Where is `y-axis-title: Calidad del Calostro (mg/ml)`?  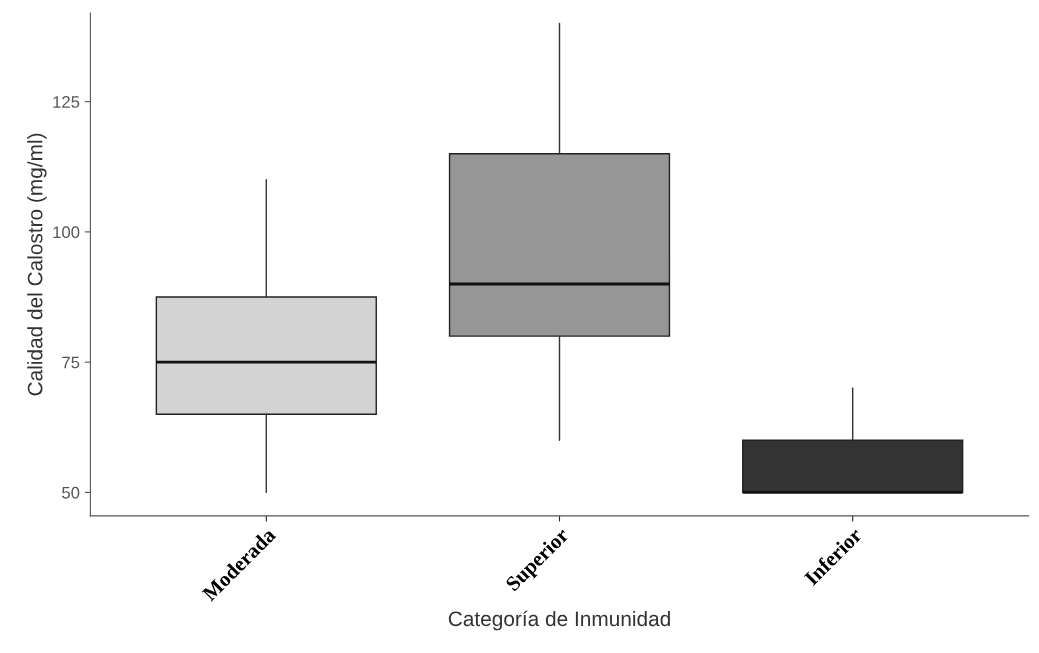
y-axis-title: Calidad del Calostro (mg/ml) is located at coordinates (37, 264).